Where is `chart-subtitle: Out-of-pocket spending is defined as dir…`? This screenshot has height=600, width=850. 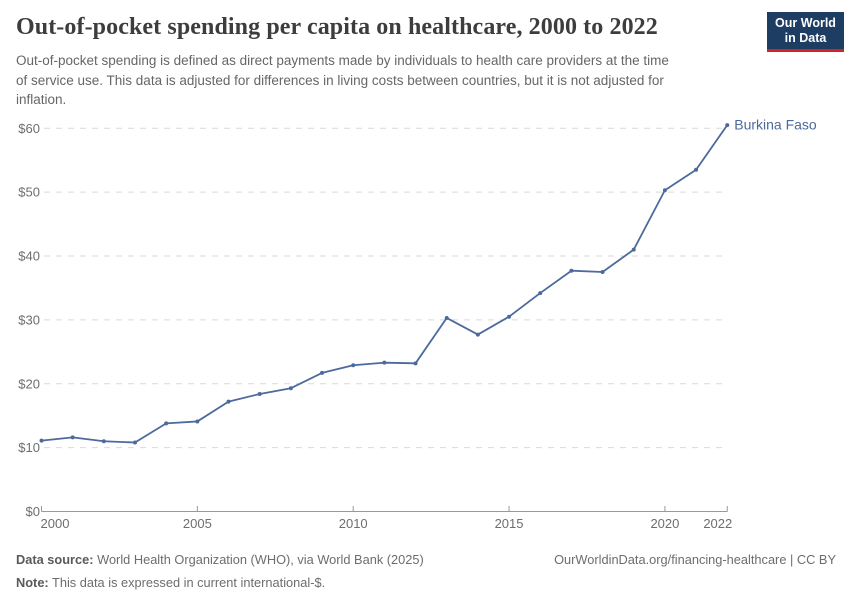
chart-subtitle: Out-of-pocket spending is defined as dir… is located at coordinates (388, 80).